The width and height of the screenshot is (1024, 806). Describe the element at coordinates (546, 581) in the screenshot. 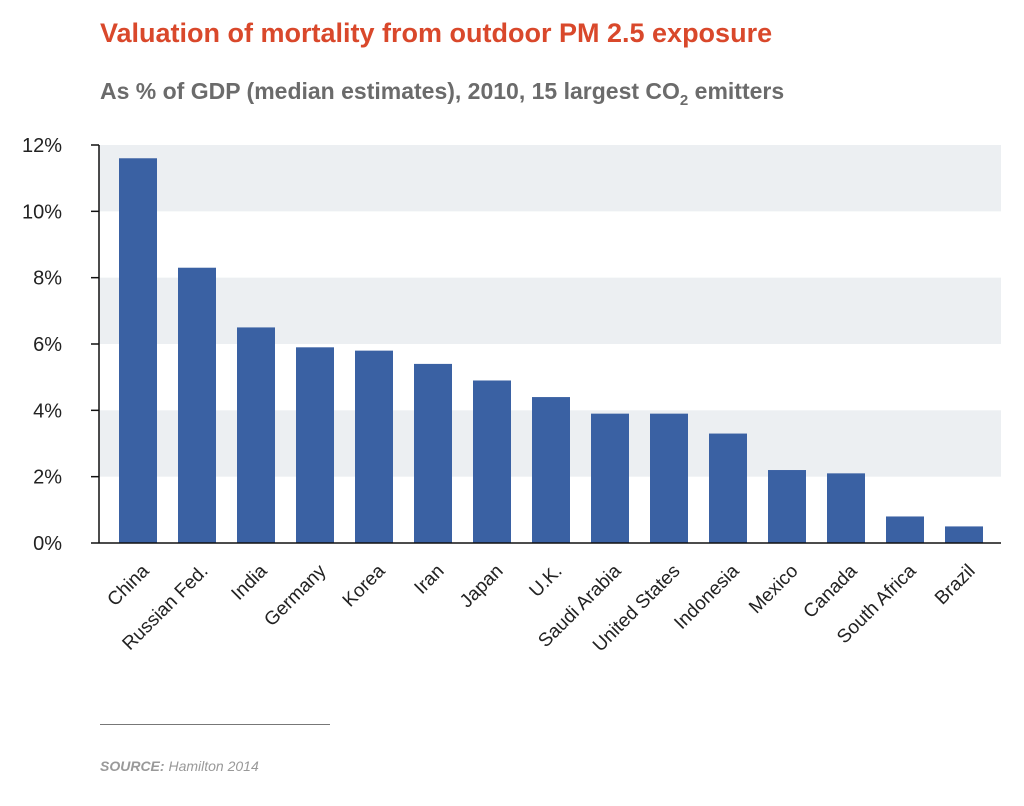

I see `x-tick-label: U.K.` at that location.